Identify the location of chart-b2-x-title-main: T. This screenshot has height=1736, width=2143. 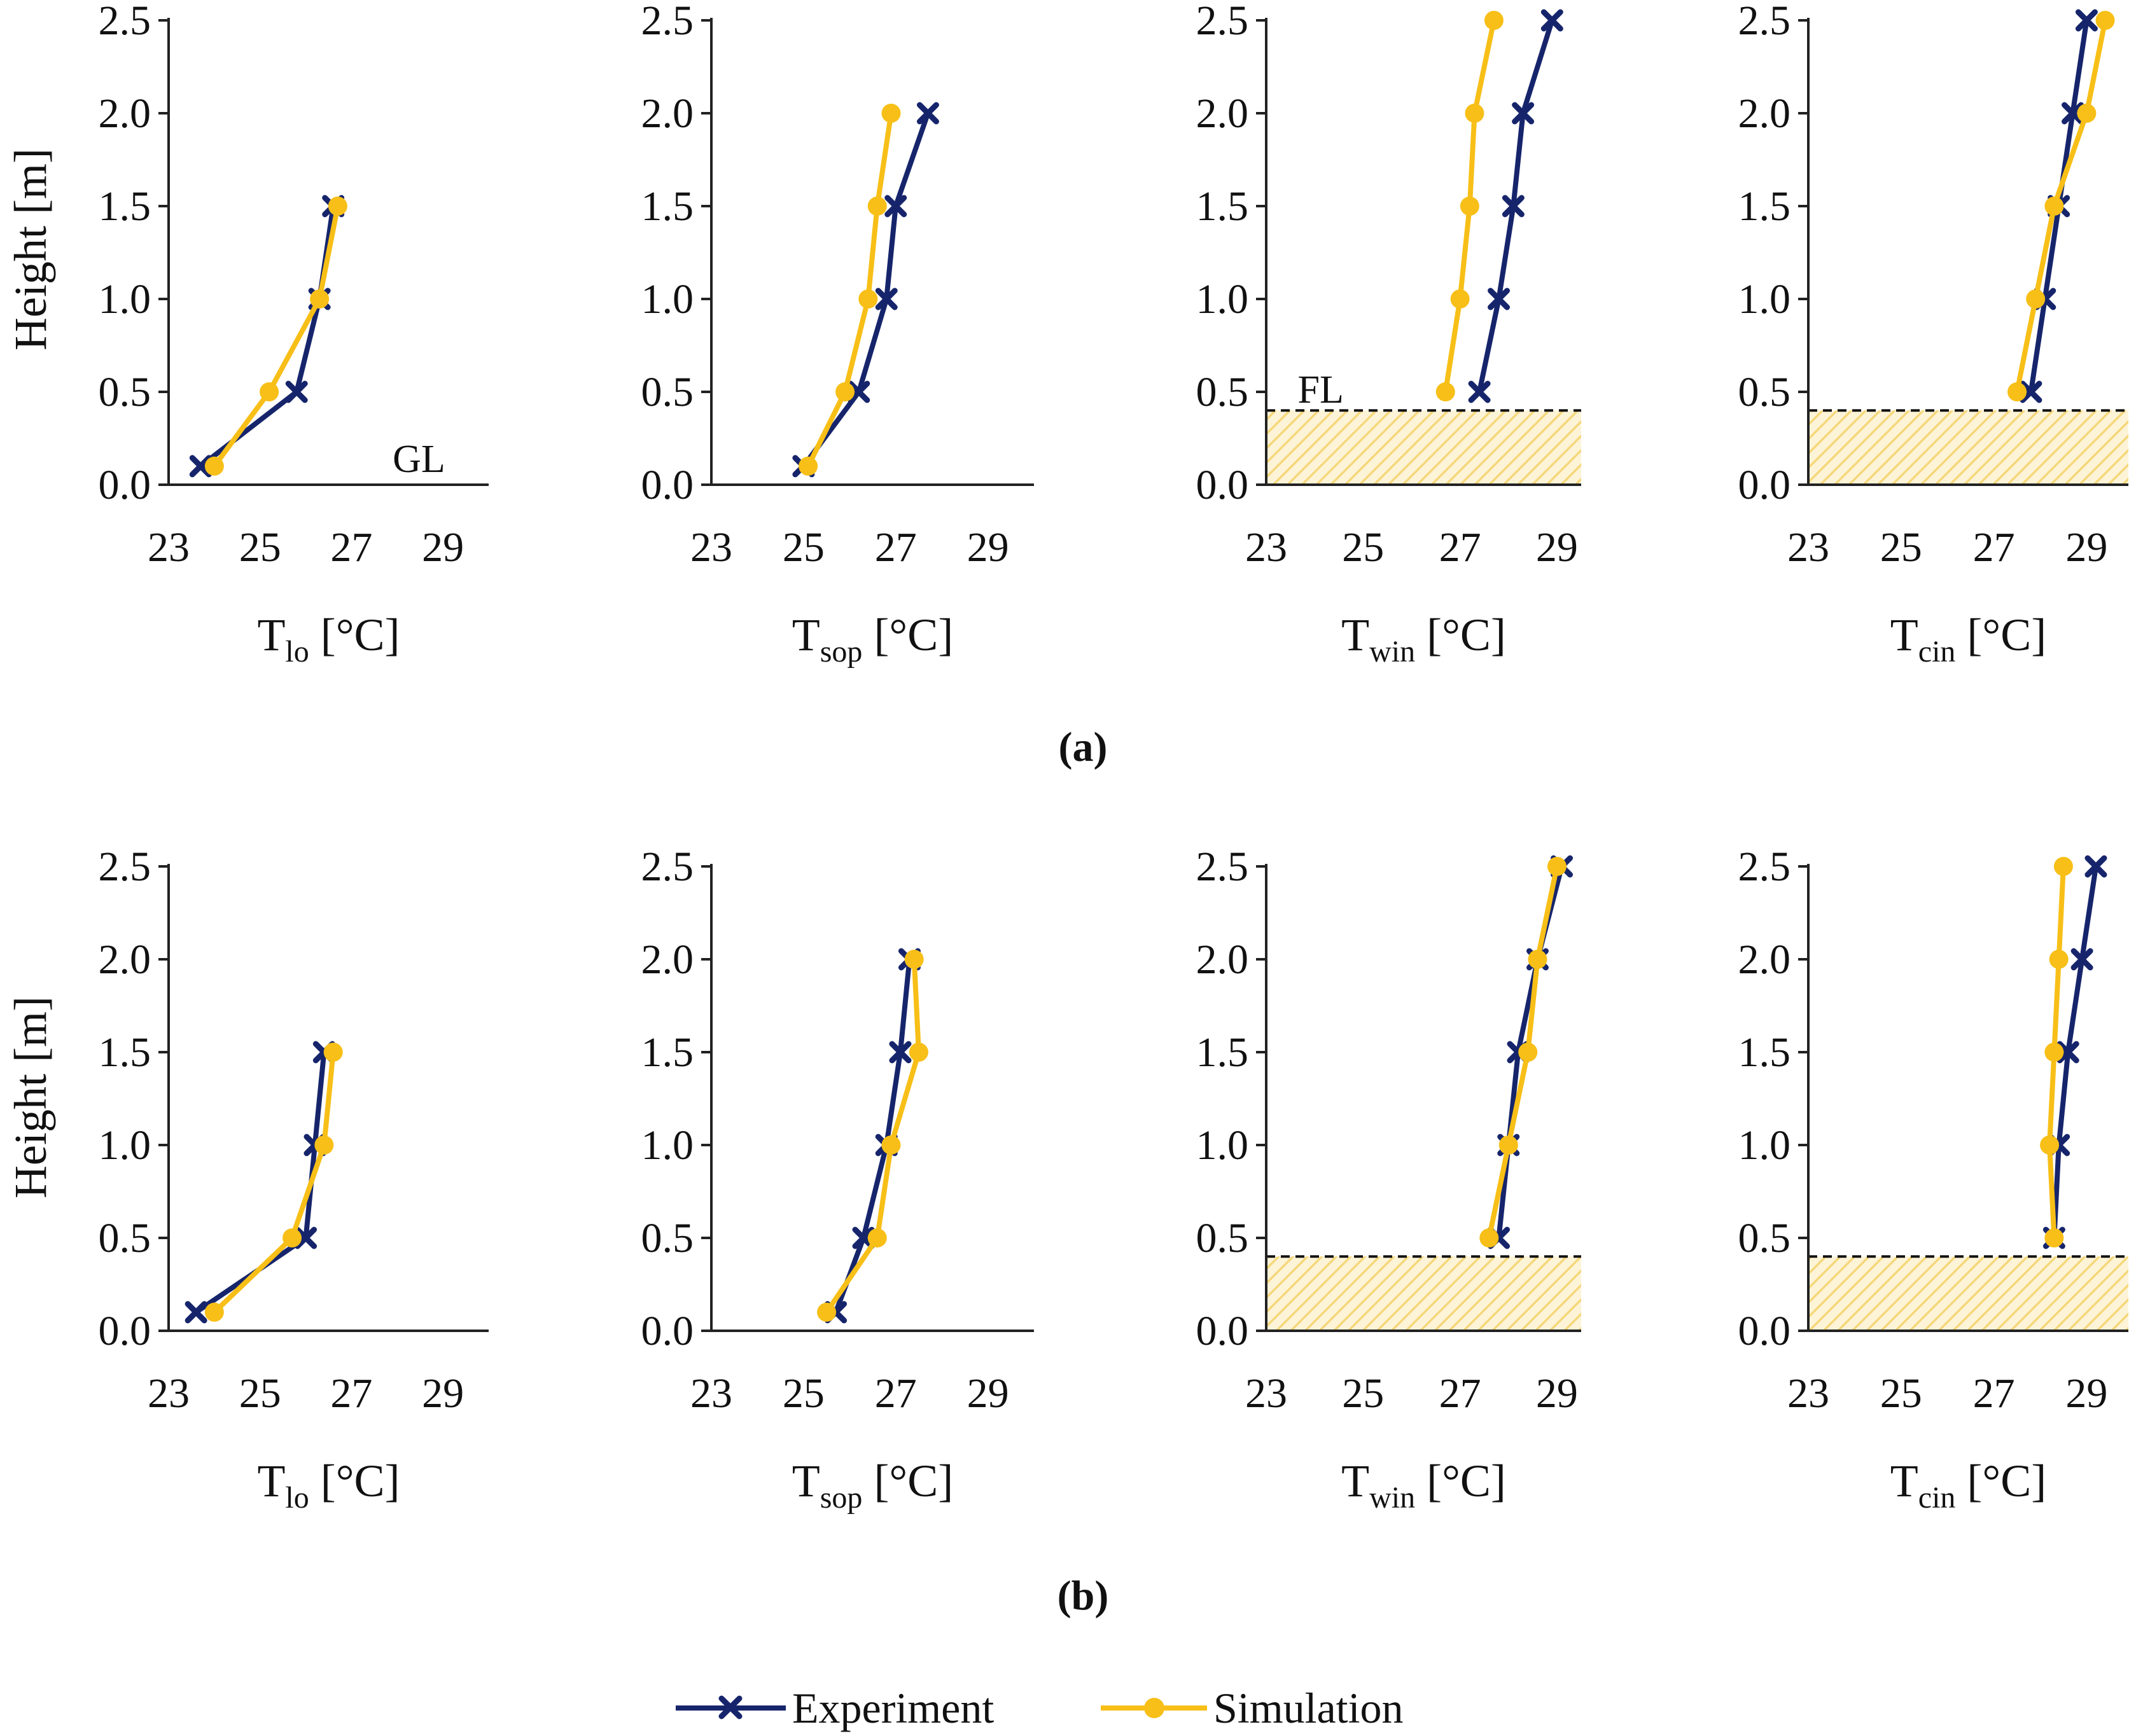
(806, 1480).